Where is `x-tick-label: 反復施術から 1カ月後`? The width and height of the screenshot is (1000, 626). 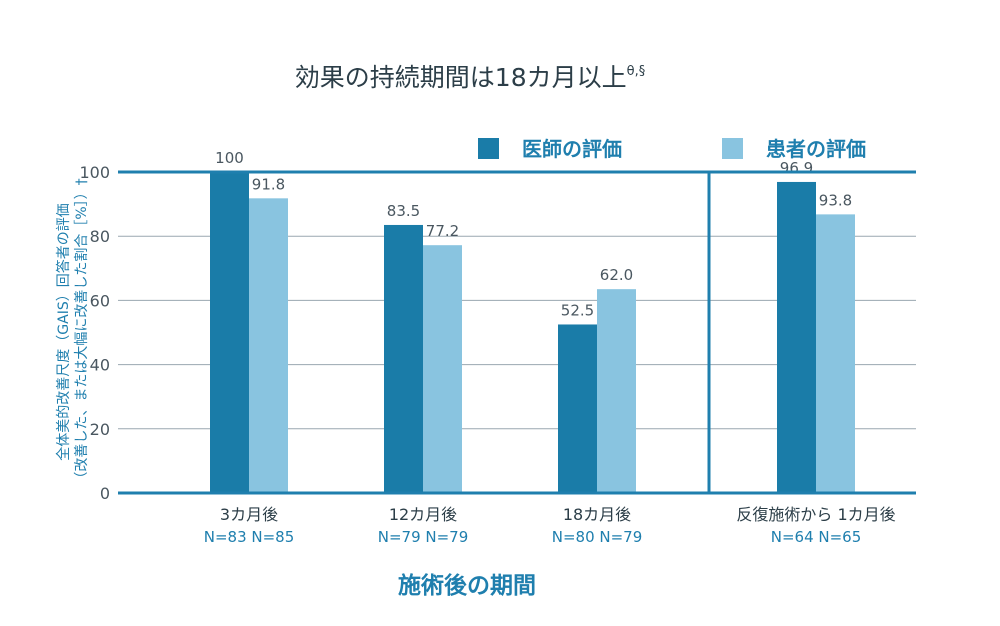
x-tick-label: 反復施術から 1カ月後 is located at coordinates (815, 514).